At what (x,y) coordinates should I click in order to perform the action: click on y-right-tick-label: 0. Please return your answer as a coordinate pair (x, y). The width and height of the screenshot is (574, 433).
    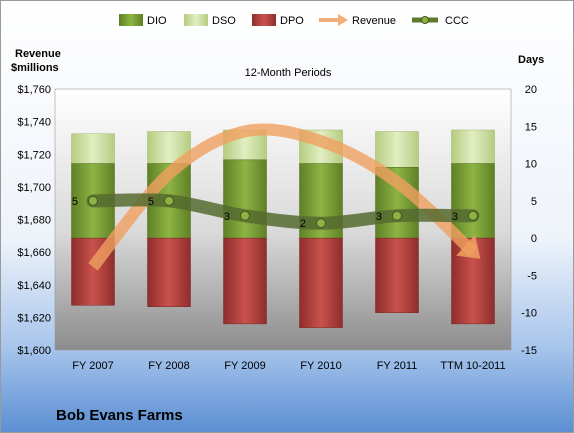
    Looking at the image, I should click on (534, 239).